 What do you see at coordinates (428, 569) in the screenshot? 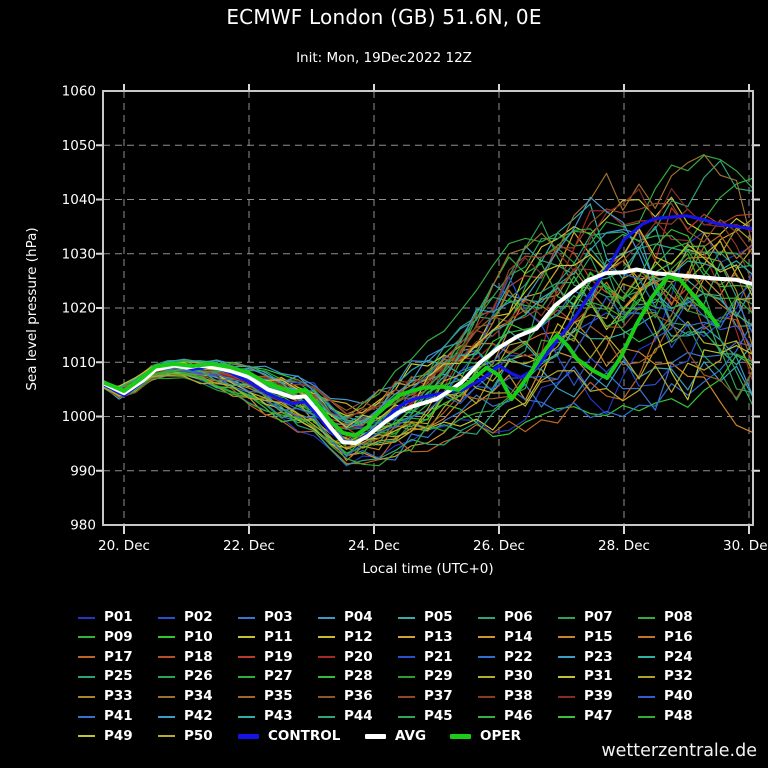
I see `x-axis-title: Local time (UTC+0)` at bounding box center [428, 569].